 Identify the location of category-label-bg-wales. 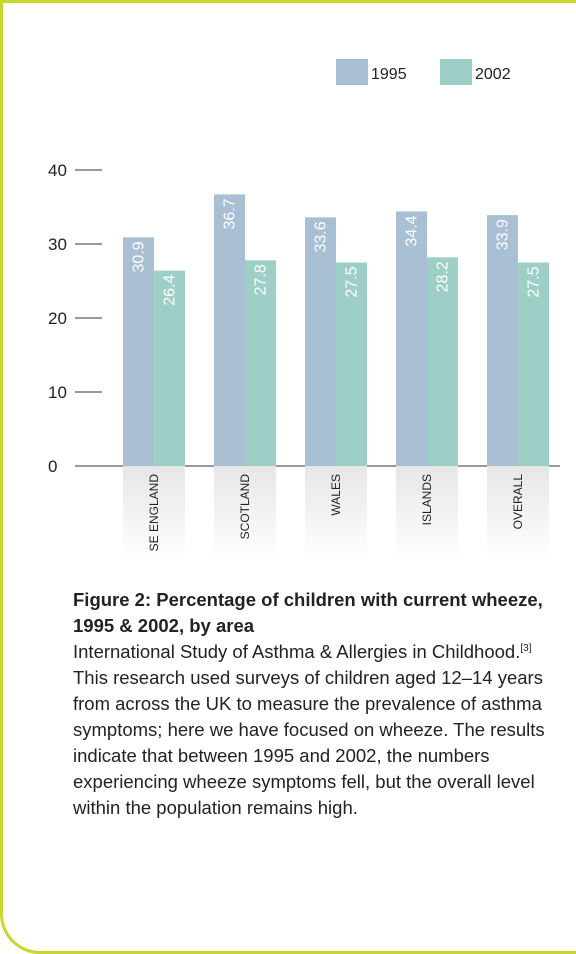
(336, 513).